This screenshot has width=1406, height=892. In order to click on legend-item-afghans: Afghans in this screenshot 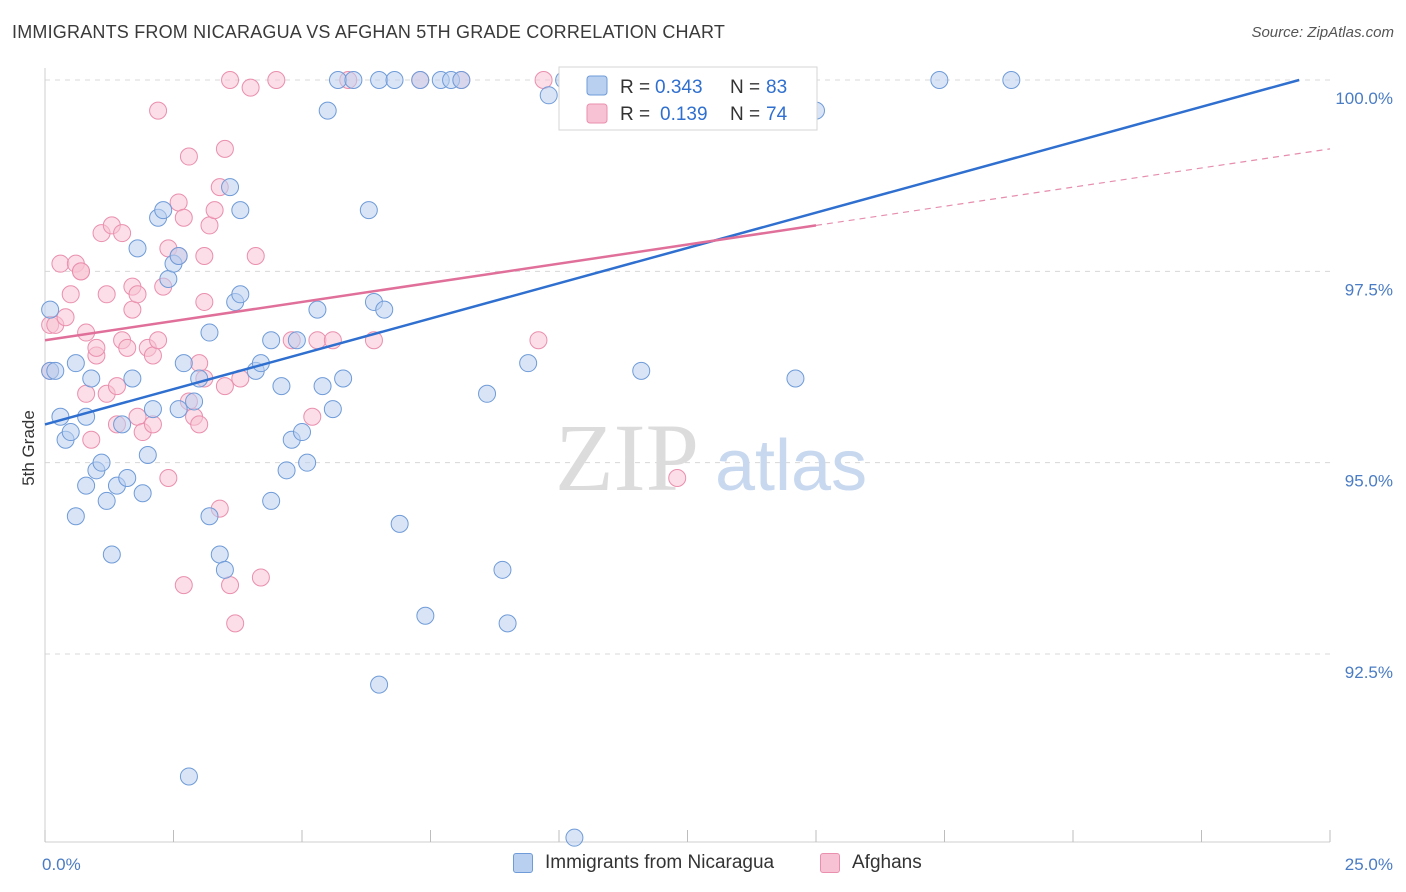, I will do `click(871, 863)`.